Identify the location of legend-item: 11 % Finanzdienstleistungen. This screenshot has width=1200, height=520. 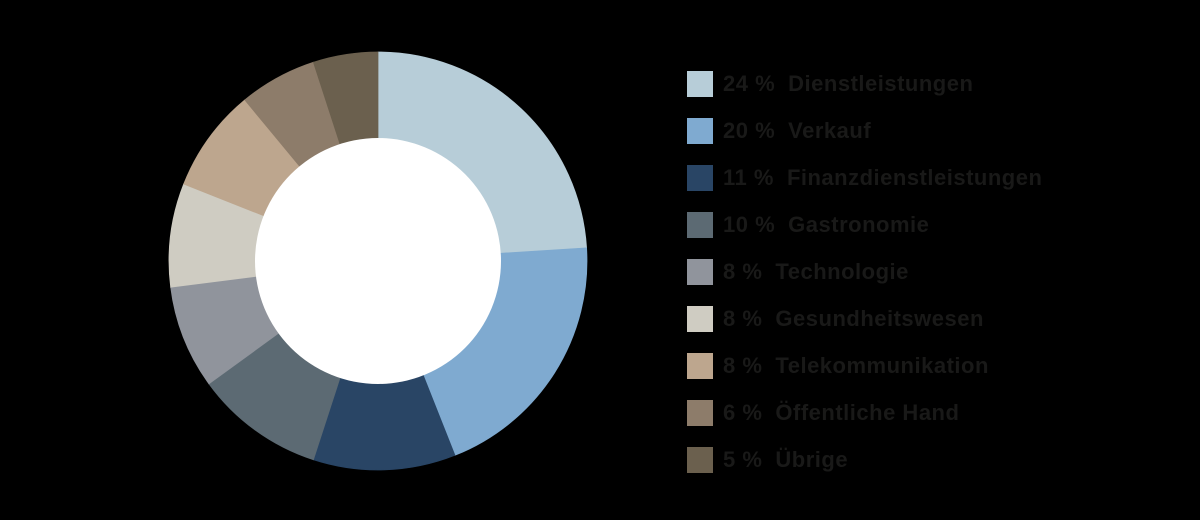
(864, 177).